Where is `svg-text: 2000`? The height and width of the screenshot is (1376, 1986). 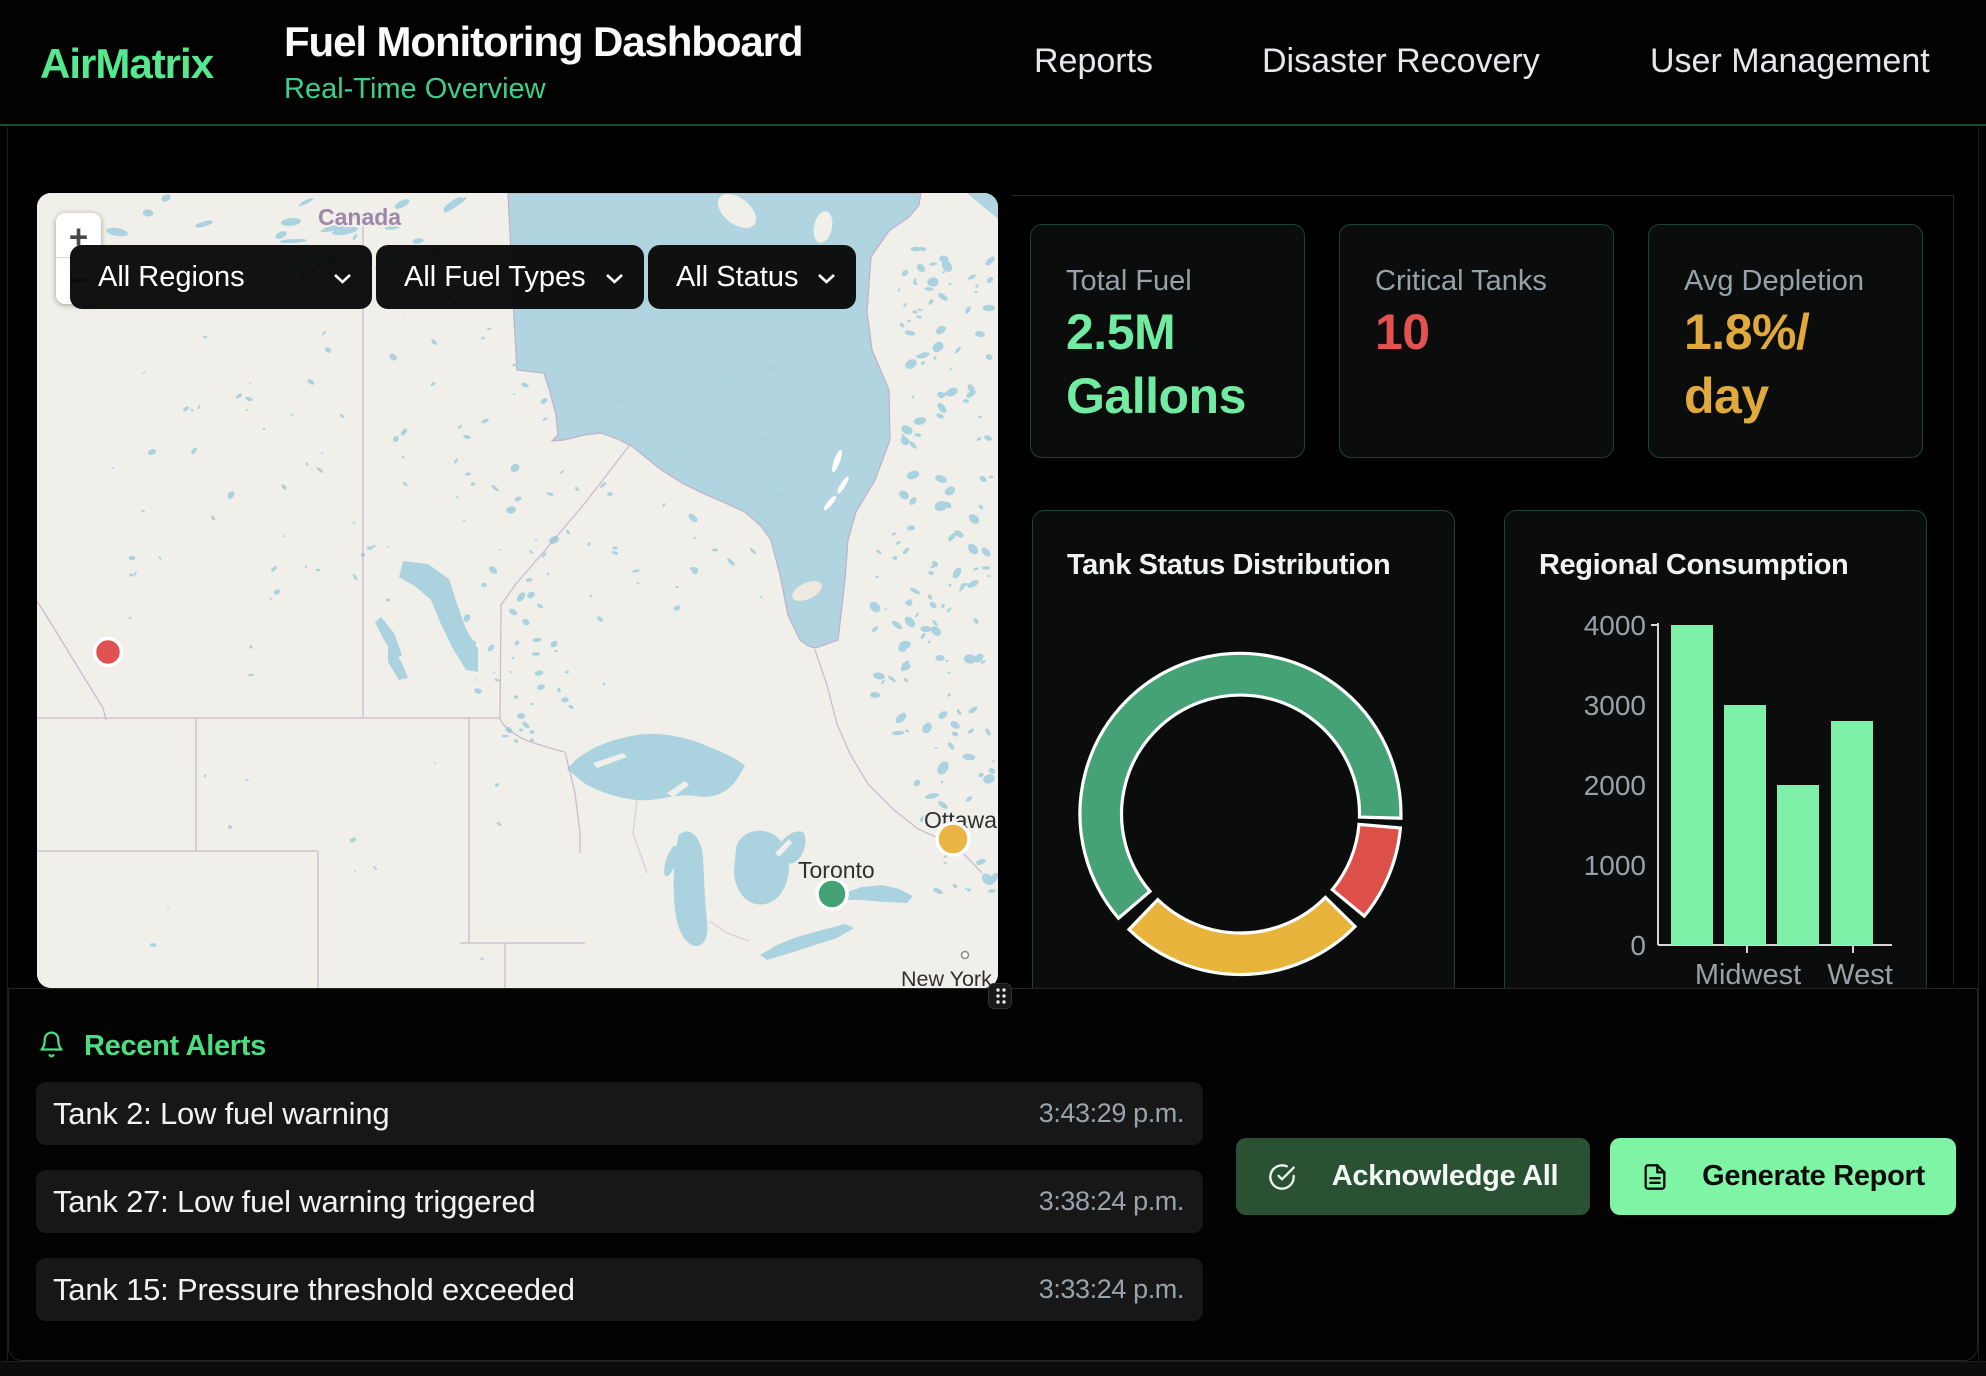 svg-text: 2000 is located at coordinates (1615, 785).